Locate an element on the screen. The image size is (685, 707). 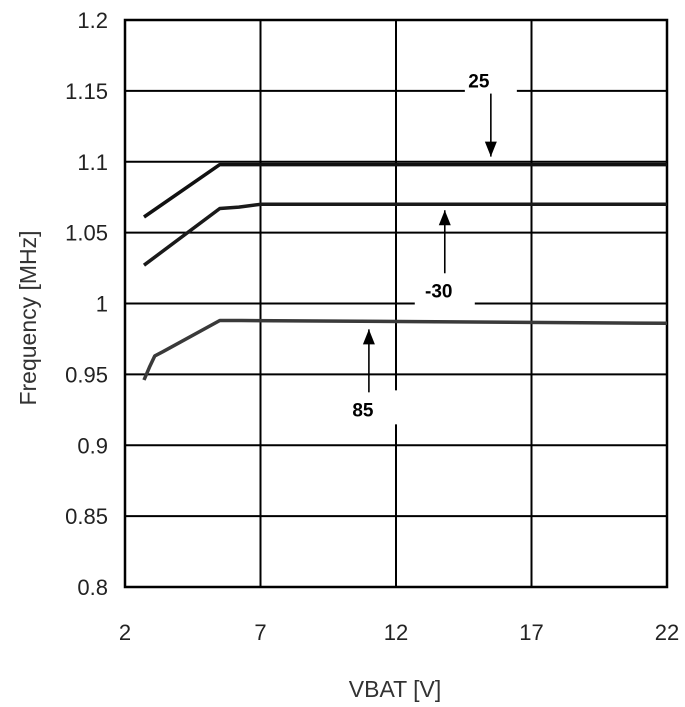
annotation-label: 25 is located at coordinates (479, 82).